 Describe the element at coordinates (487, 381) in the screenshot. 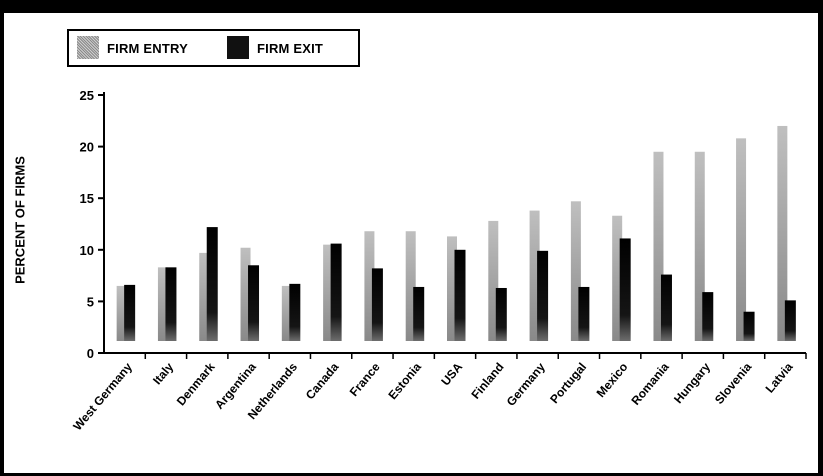

I see `x-category-label: Finland` at that location.